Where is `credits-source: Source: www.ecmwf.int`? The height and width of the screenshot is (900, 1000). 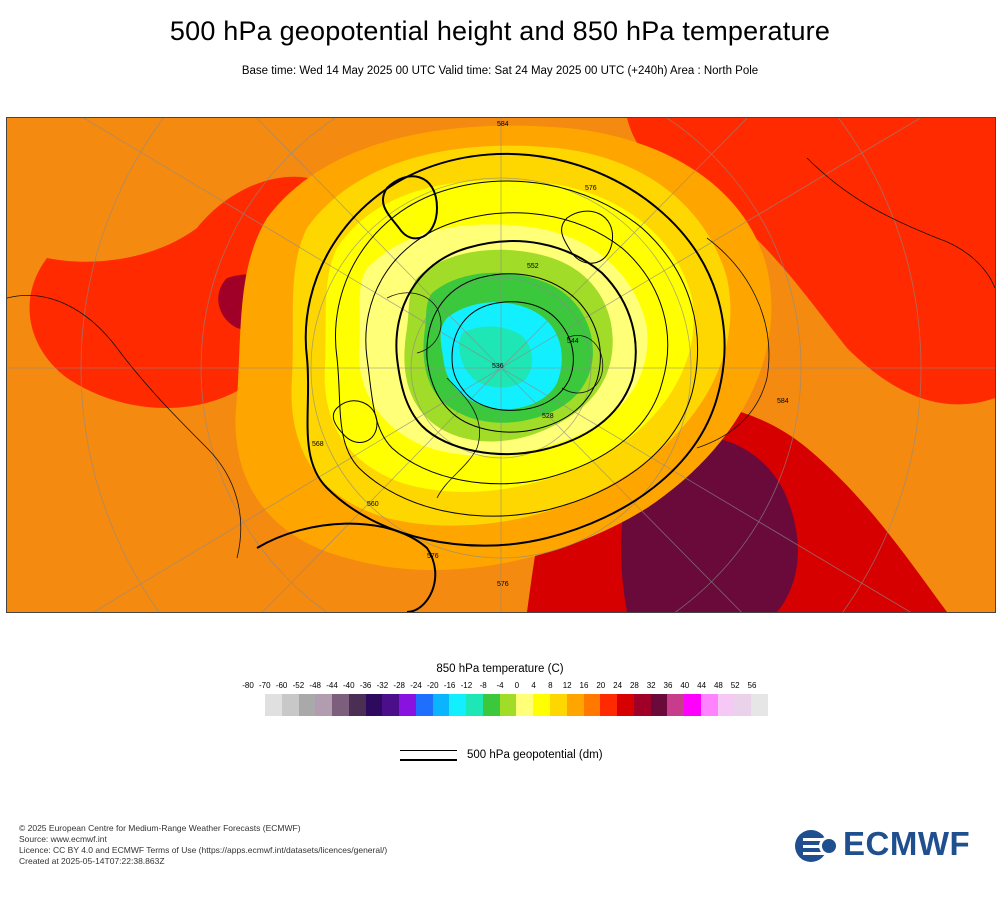
credits-source: Source: www.ecmwf.int is located at coordinates (63, 839).